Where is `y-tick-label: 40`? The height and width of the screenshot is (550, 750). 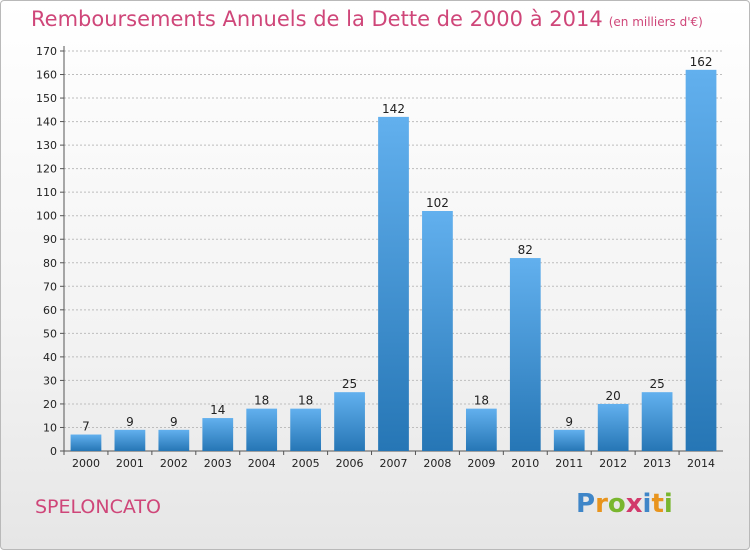 y-tick-label: 40 is located at coordinates (50, 357).